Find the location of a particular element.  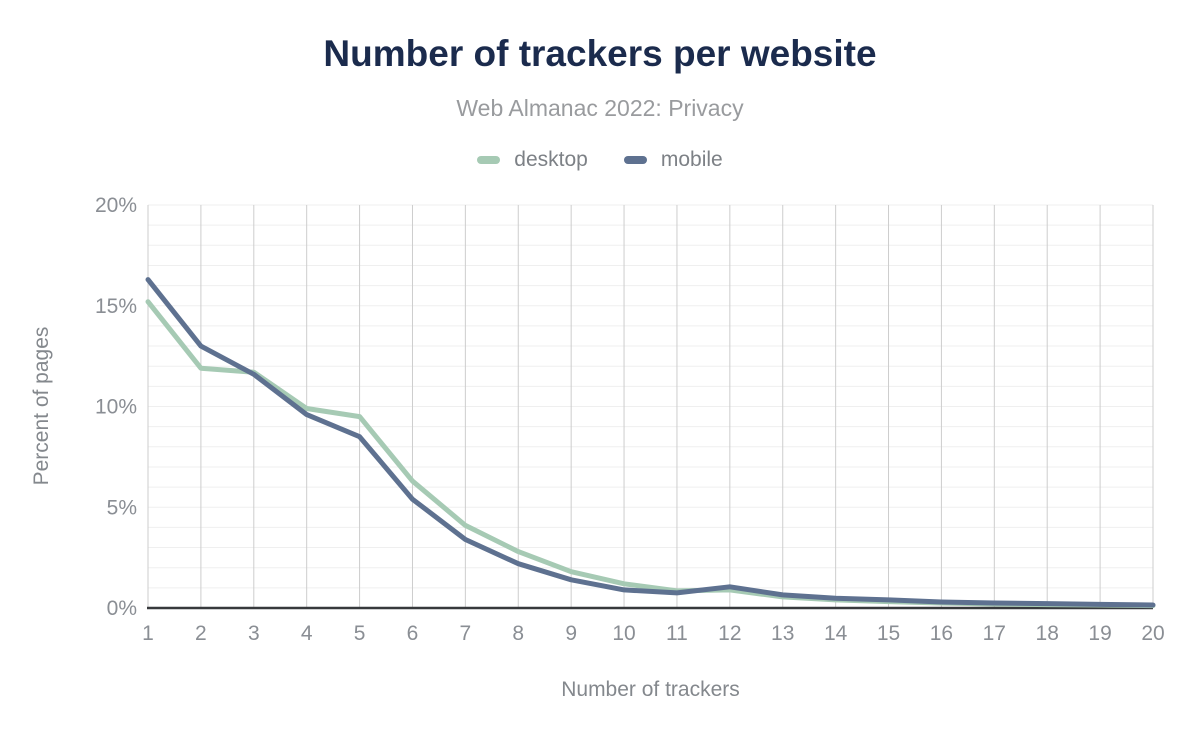

legend-label-desktop: desktop is located at coordinates (551, 159).